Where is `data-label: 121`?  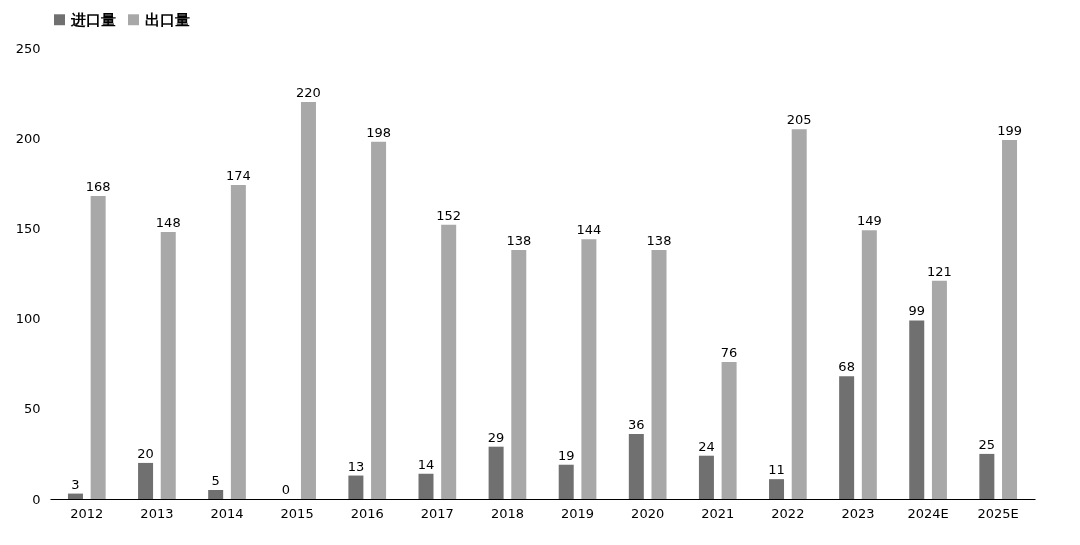
data-label: 121 is located at coordinates (939, 271).